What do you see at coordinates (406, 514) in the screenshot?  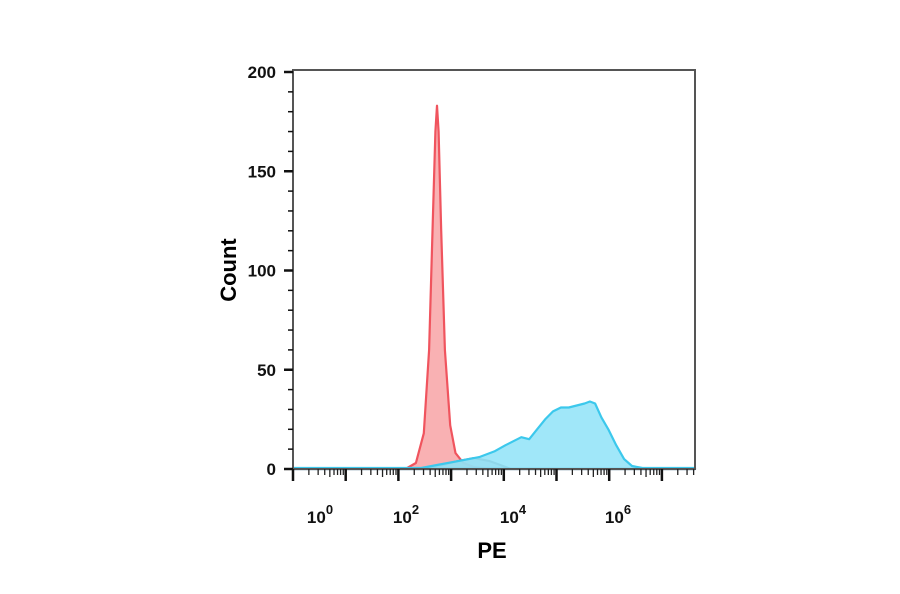 I see `x-tick-label: 10²` at bounding box center [406, 514].